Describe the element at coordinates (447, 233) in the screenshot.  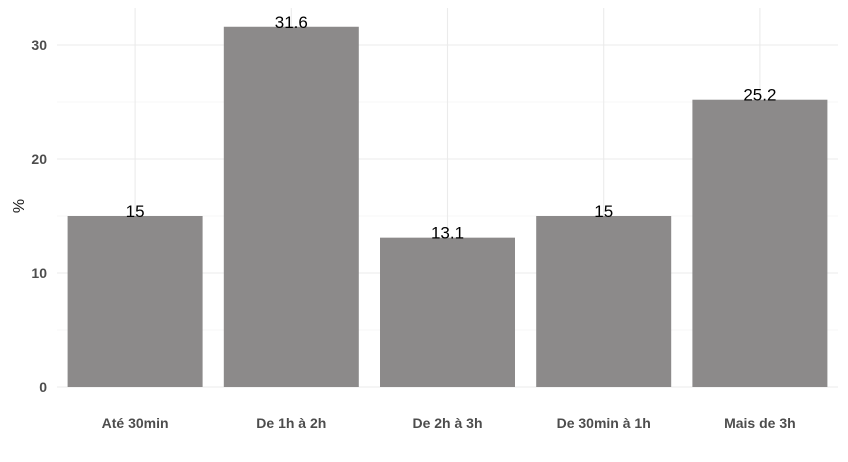
I see `data-label: 13.1` at that location.